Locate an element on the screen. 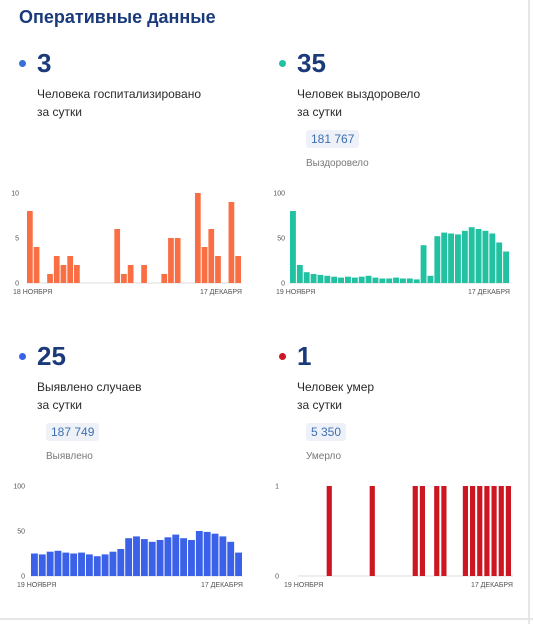 The width and height of the screenshot is (533, 633). deaths-description: Человек умер за сутки is located at coordinates (397, 396).